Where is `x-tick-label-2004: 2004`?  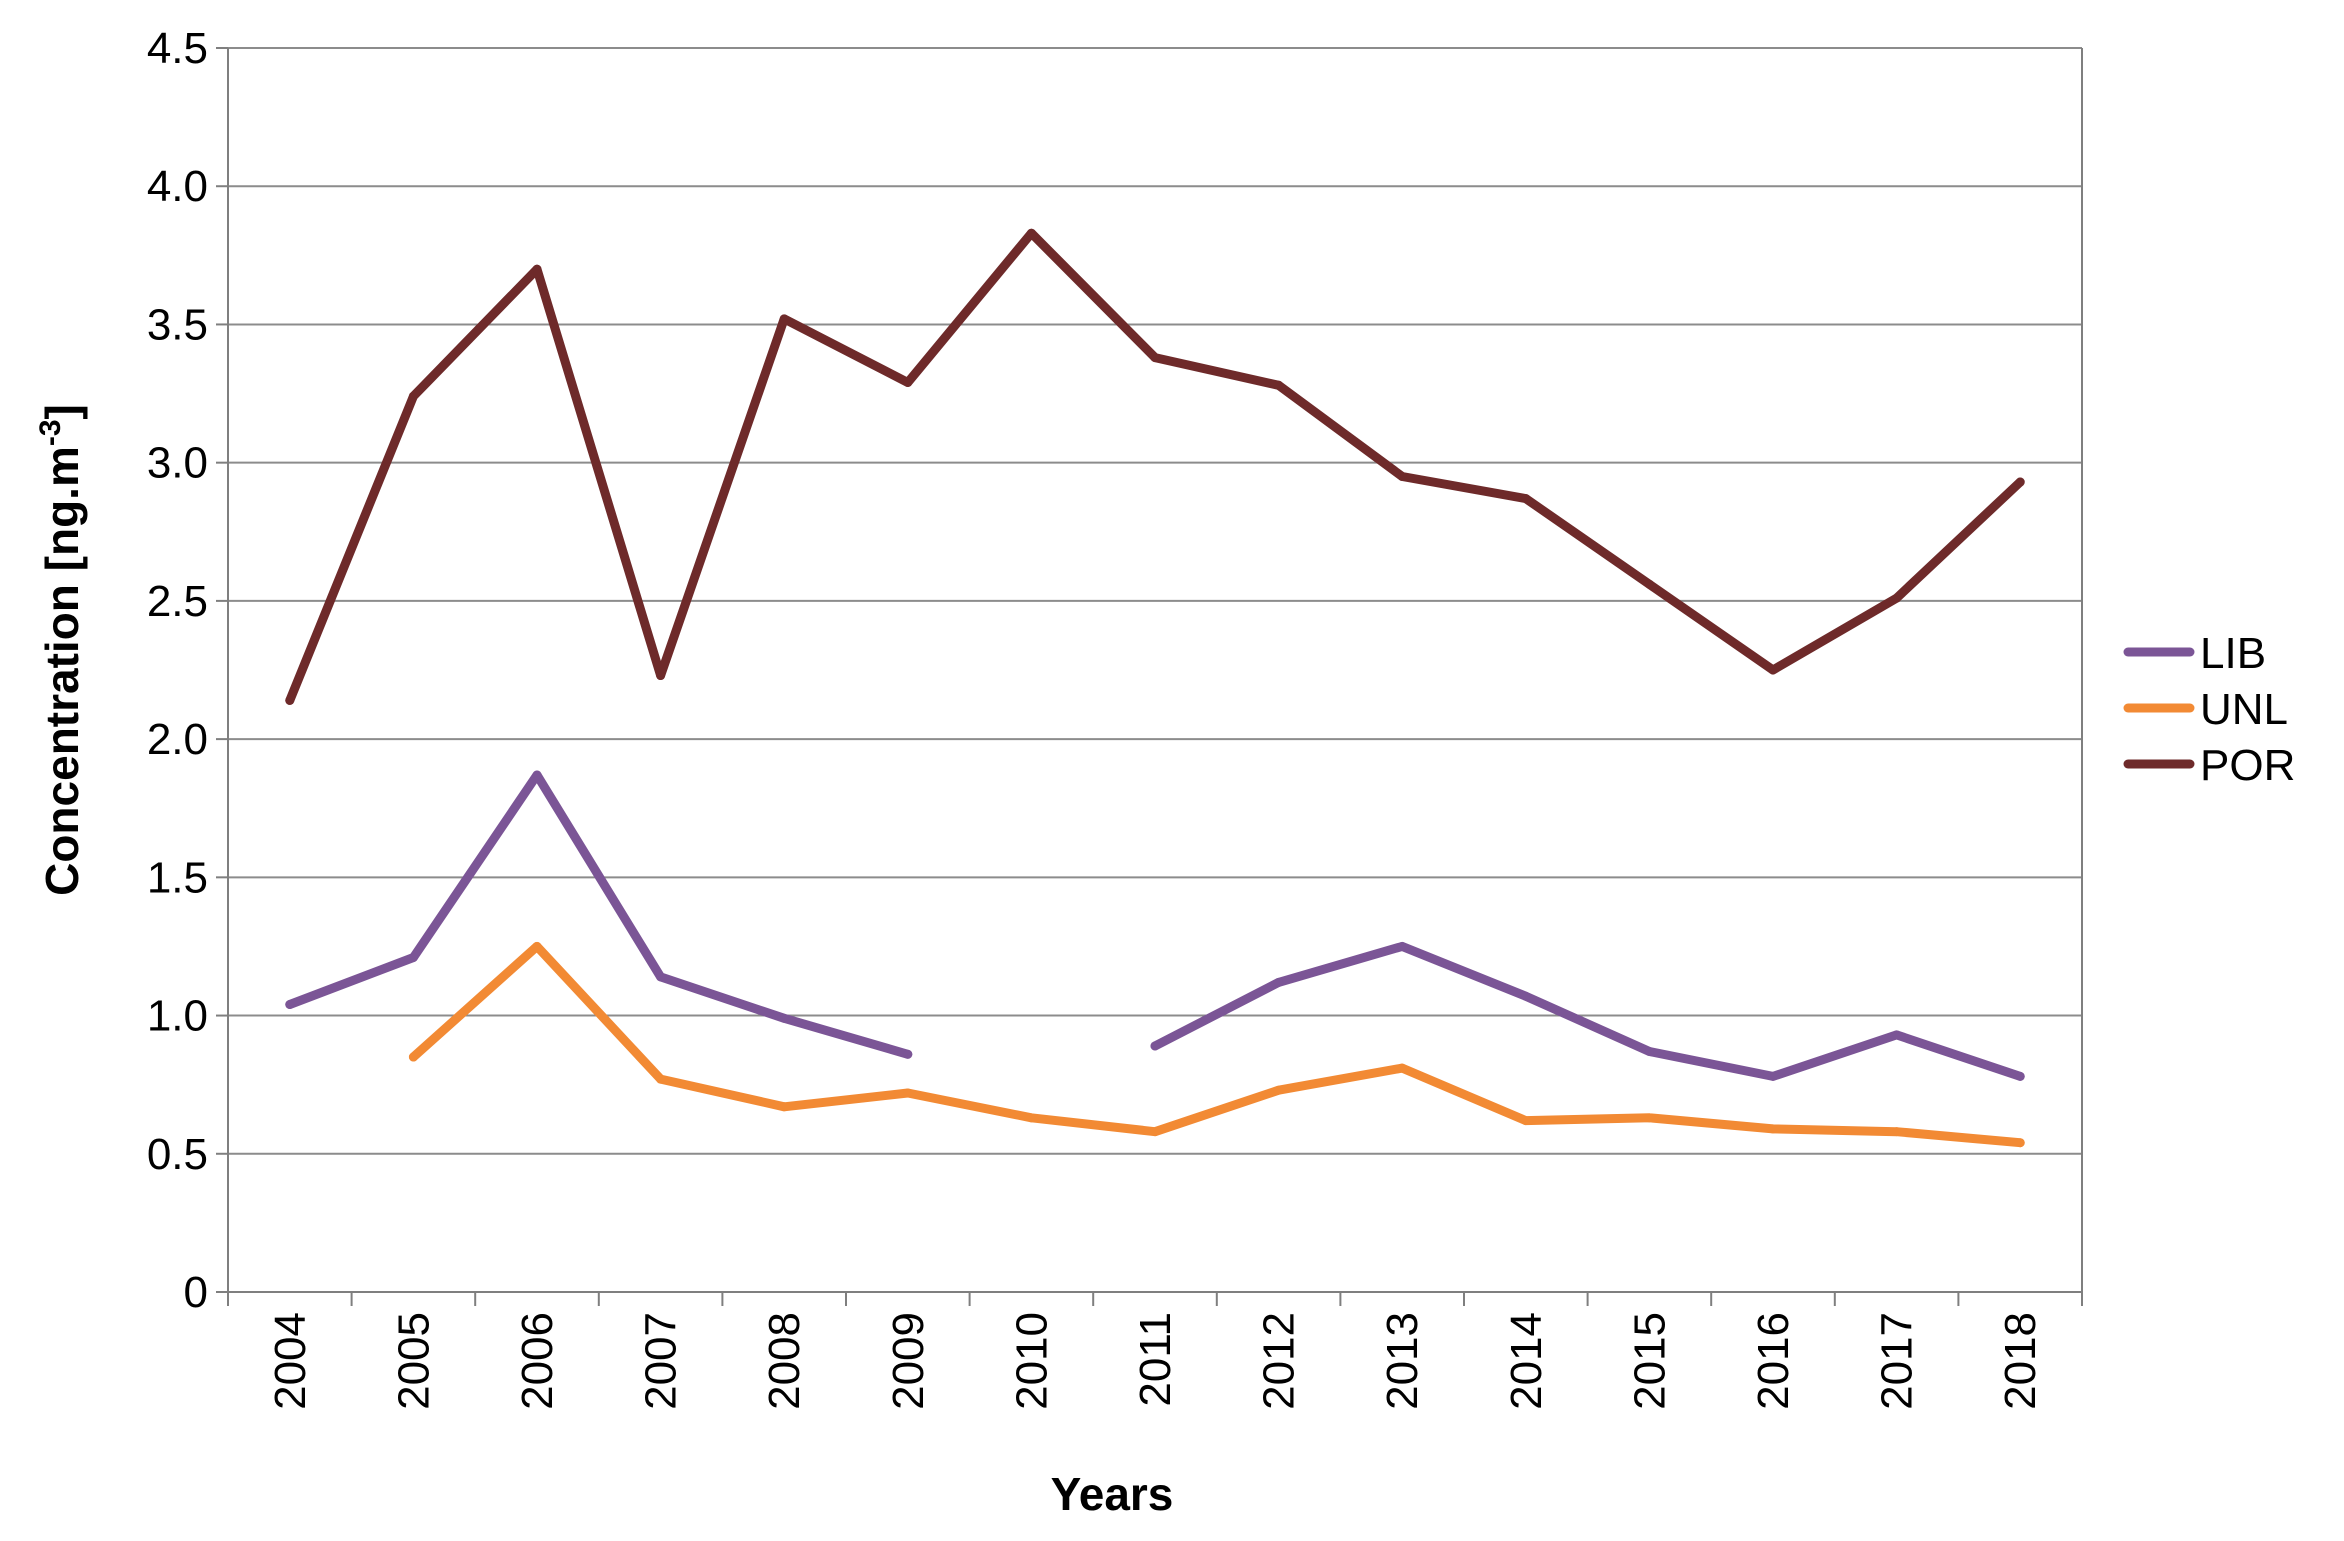 x-tick-label-2004: 2004 is located at coordinates (290, 1361).